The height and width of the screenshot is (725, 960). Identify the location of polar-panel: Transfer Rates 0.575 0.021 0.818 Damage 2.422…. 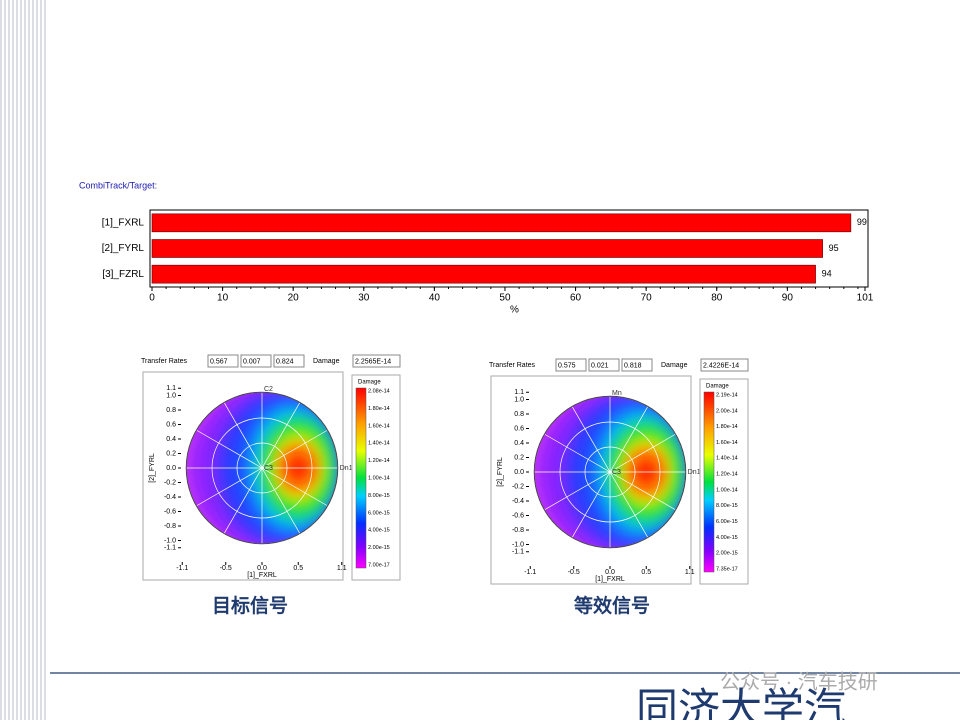
(619, 487).